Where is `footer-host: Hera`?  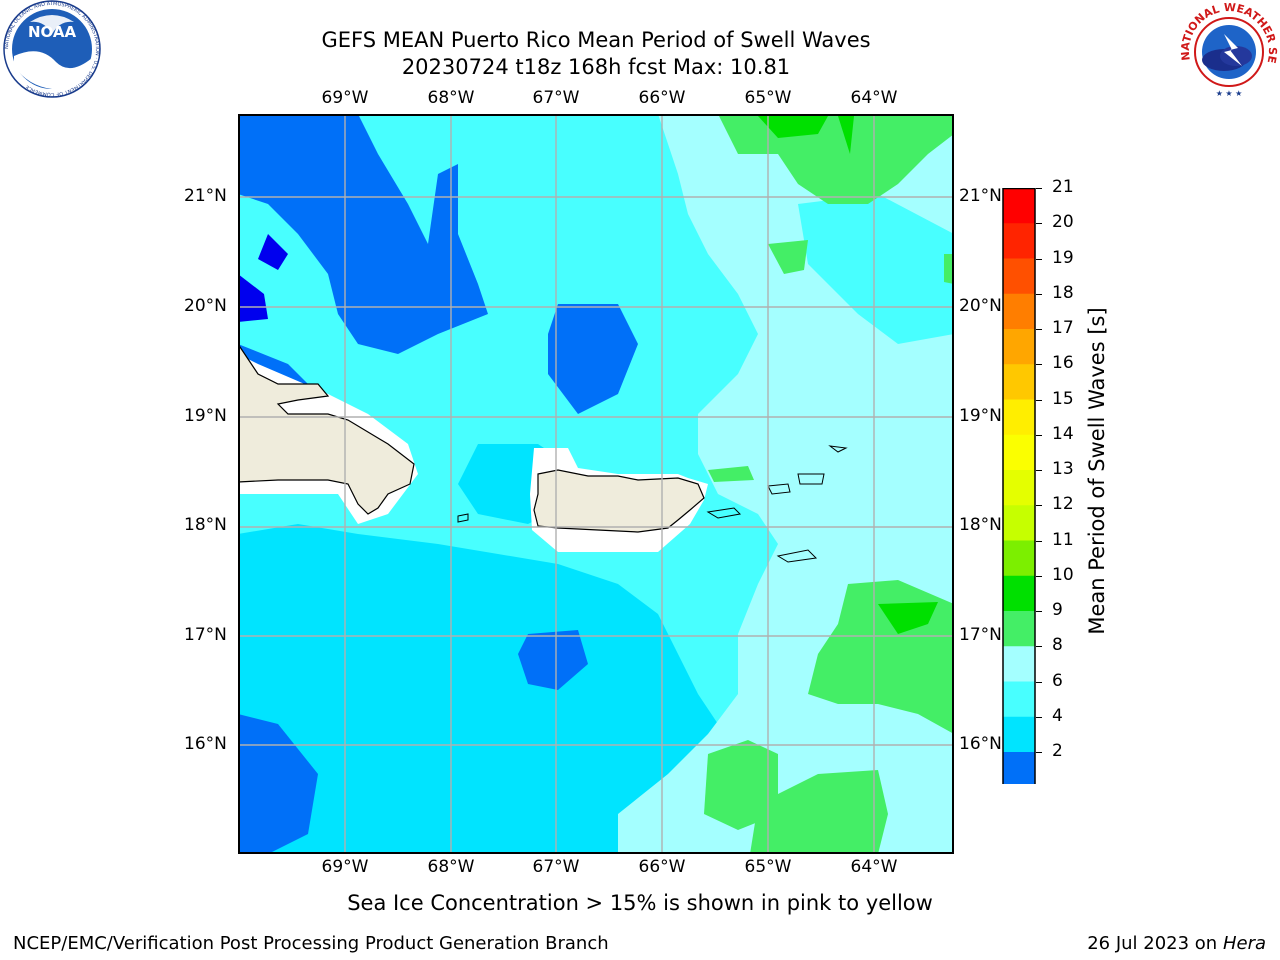 footer-host: Hera is located at coordinates (1244, 943).